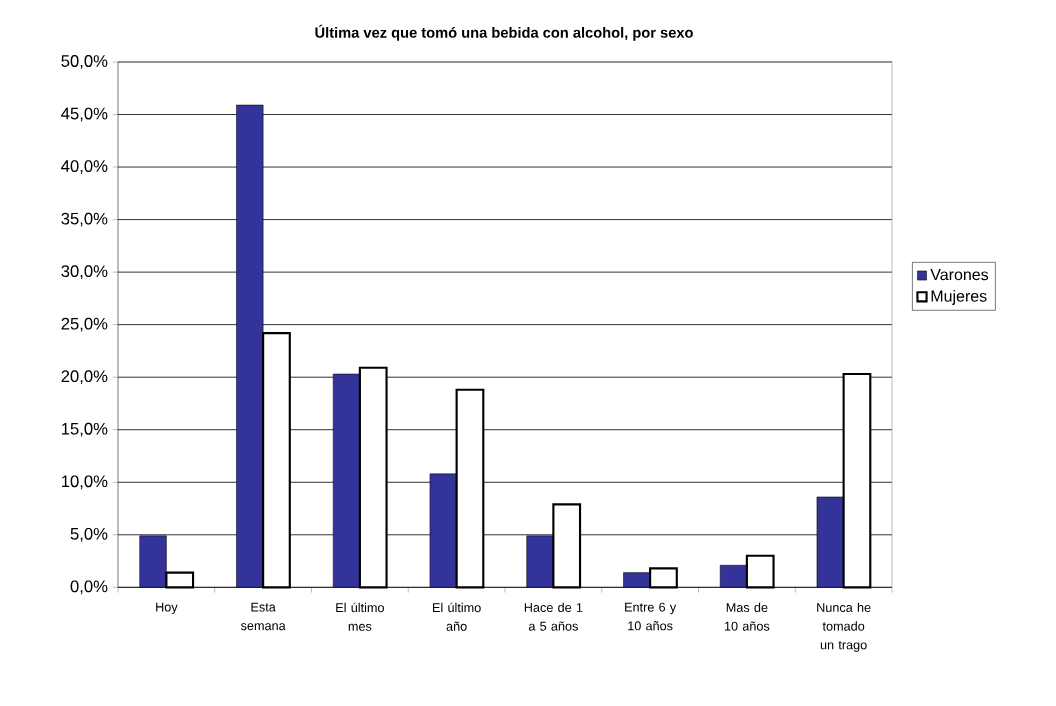  Describe the element at coordinates (84, 167) in the screenshot. I see `y-tick-label: 40,0%` at that location.